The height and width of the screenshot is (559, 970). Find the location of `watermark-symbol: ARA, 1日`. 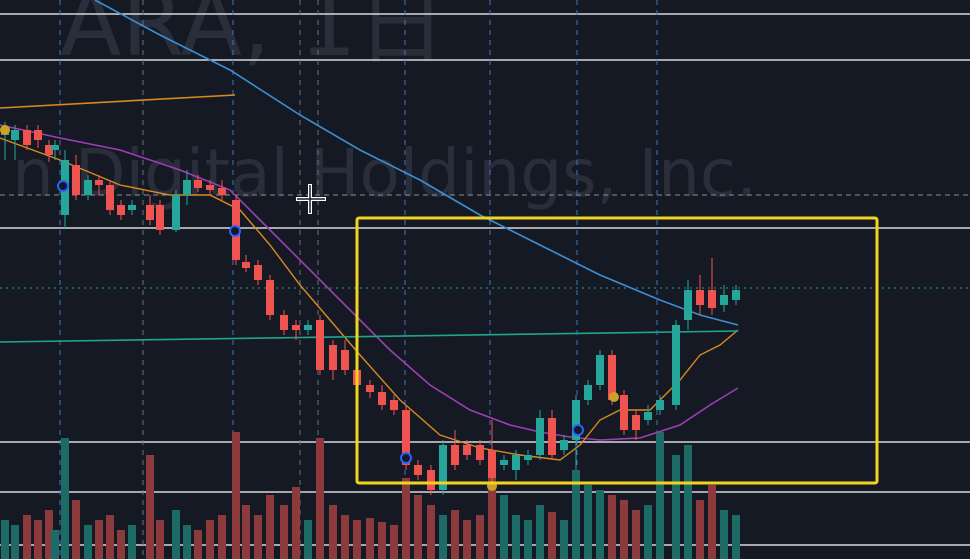

watermark-symbol: ARA, 1日 is located at coordinates (253, 38).